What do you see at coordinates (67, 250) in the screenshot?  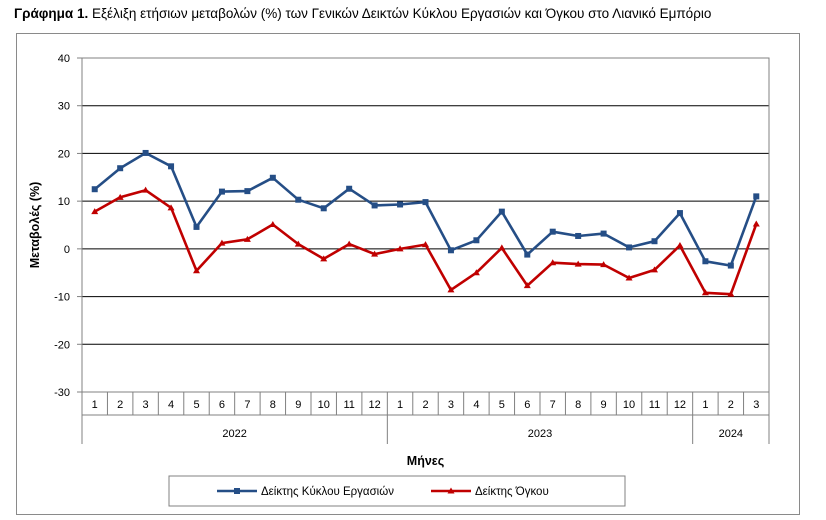 I see `y-tick-label: 0` at bounding box center [67, 250].